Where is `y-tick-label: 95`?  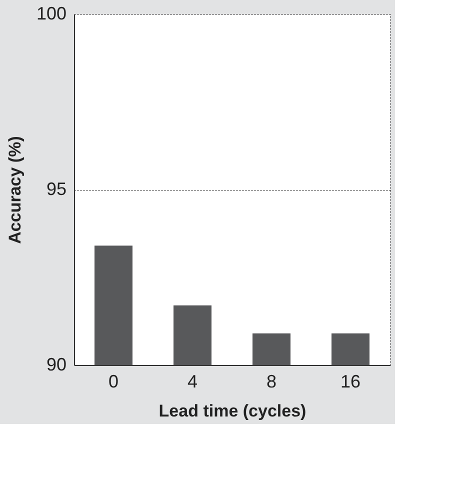
y-tick-label: 95 is located at coordinates (56, 189).